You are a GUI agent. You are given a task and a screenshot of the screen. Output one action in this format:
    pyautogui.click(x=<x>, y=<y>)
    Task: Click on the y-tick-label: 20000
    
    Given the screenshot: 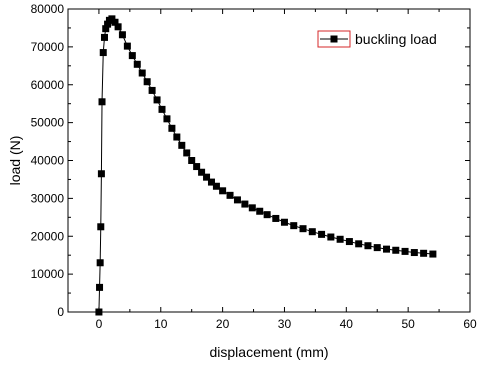 What is the action you would take?
    pyautogui.click(x=48, y=236)
    